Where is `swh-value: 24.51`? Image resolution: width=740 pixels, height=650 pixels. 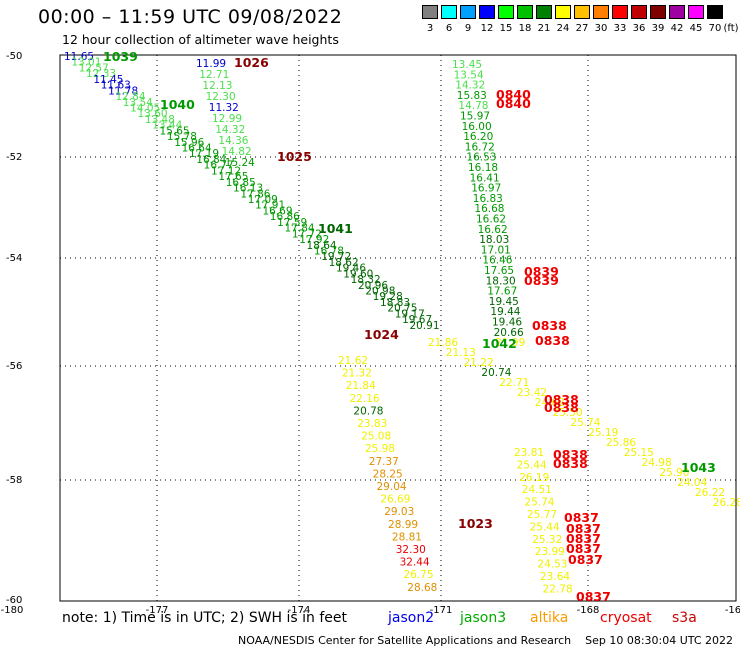 swh-value: 24.51 is located at coordinates (537, 490).